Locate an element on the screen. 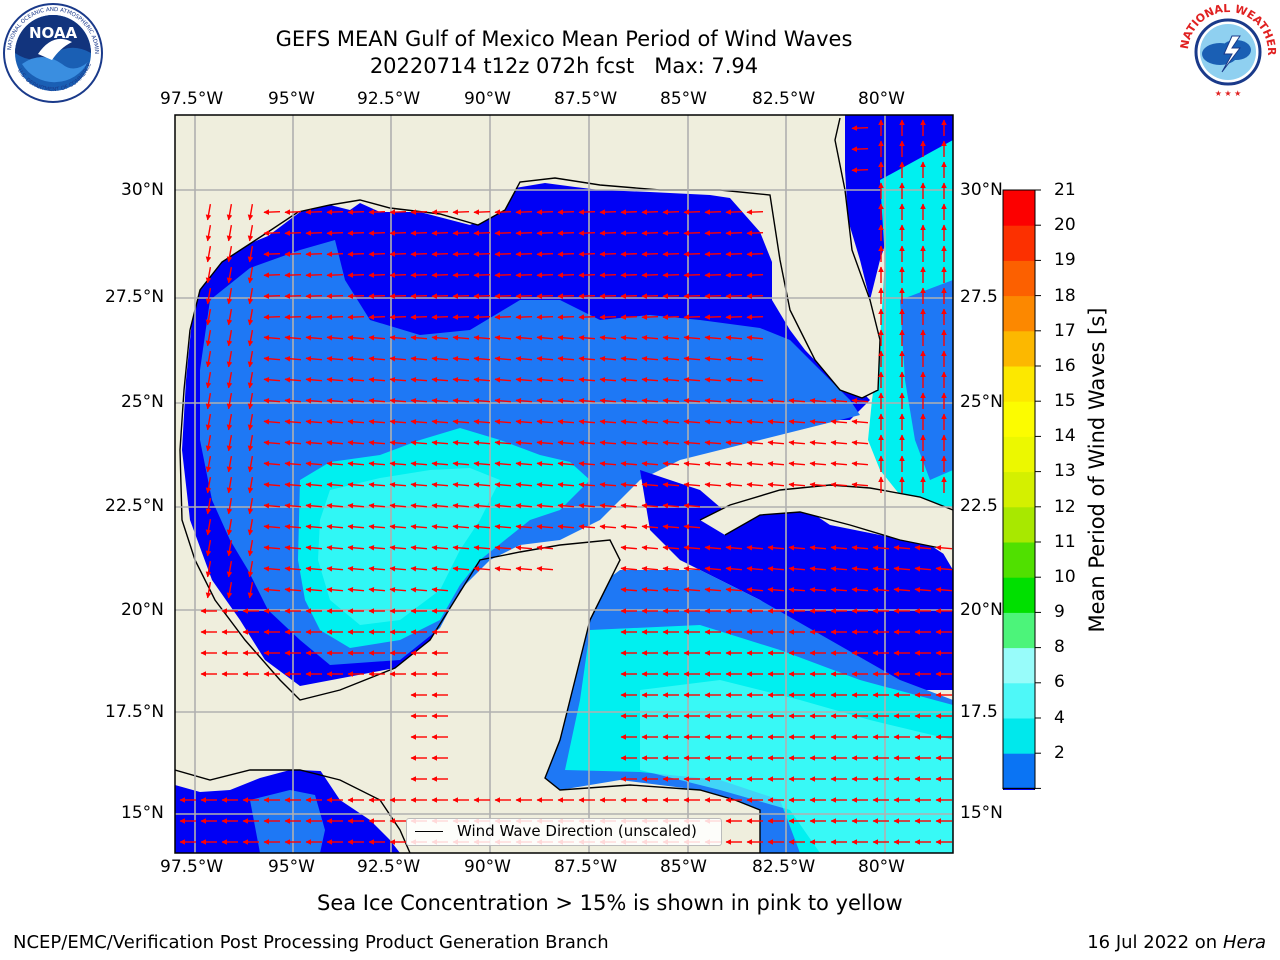 Image resolution: width=1280 pixels, height=960 pixels. colorbar-tick: 20 is located at coordinates (1065, 225).